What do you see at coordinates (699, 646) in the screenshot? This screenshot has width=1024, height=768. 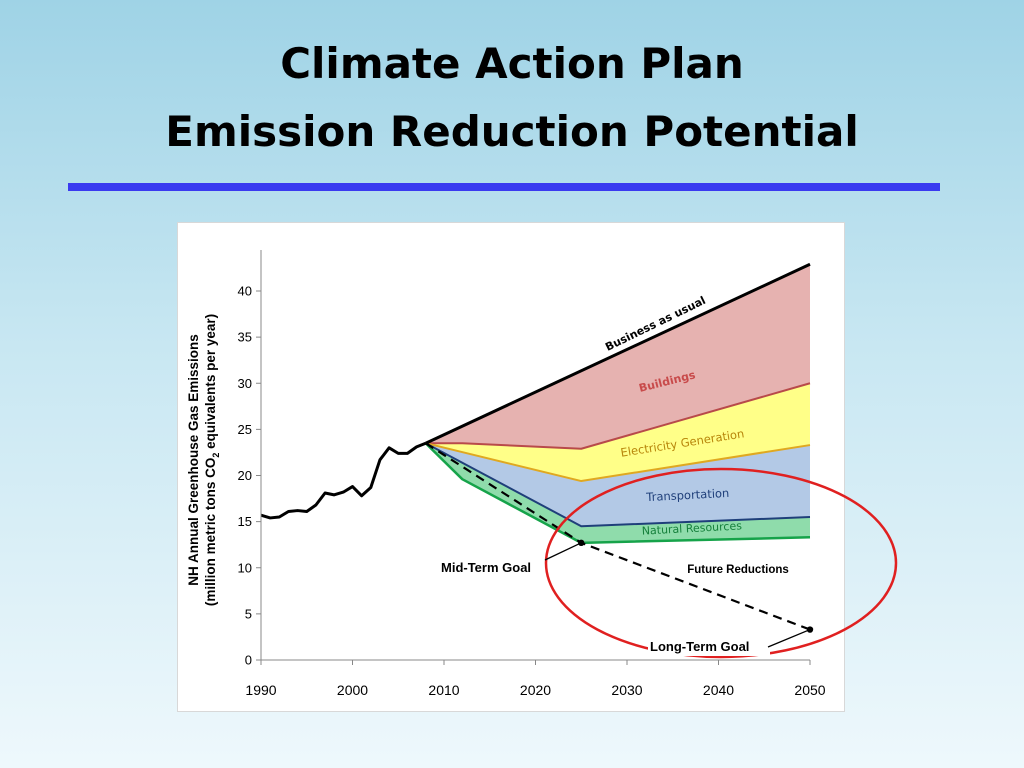 I see `long-term-goal-label: Long-Term Goal` at bounding box center [699, 646].